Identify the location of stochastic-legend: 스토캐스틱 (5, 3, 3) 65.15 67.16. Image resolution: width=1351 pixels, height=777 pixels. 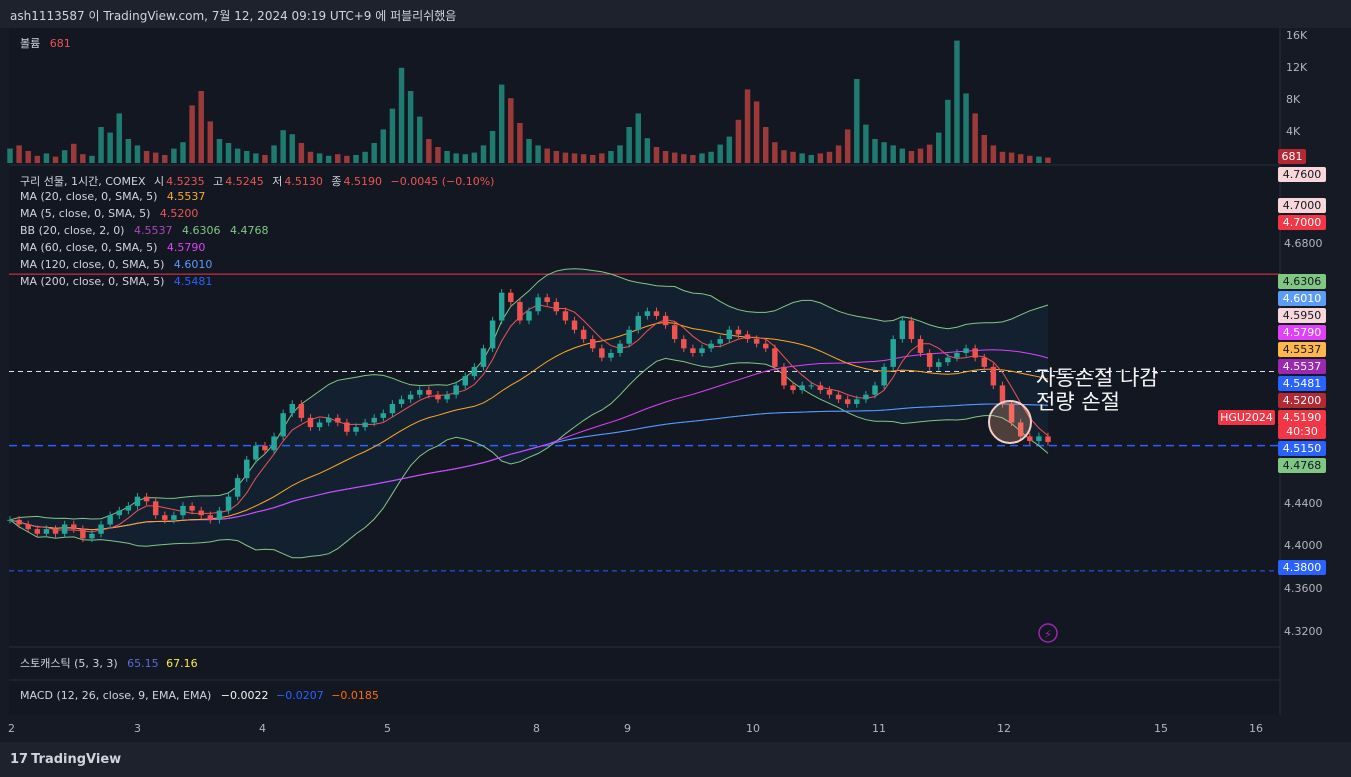
(108, 663).